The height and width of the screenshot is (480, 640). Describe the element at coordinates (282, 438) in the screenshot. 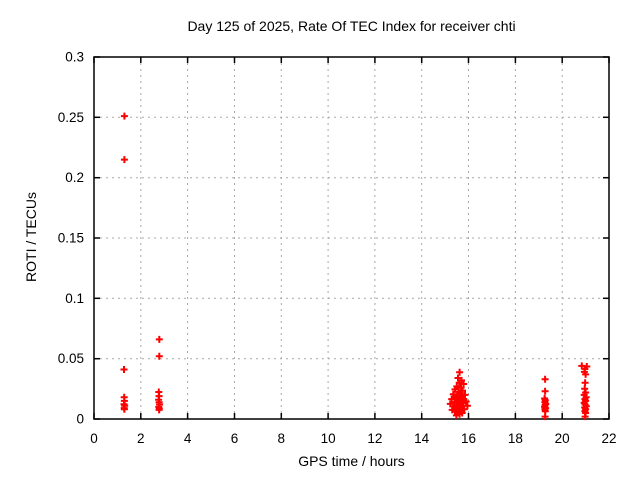

I see `x-tick-label: 8` at that location.